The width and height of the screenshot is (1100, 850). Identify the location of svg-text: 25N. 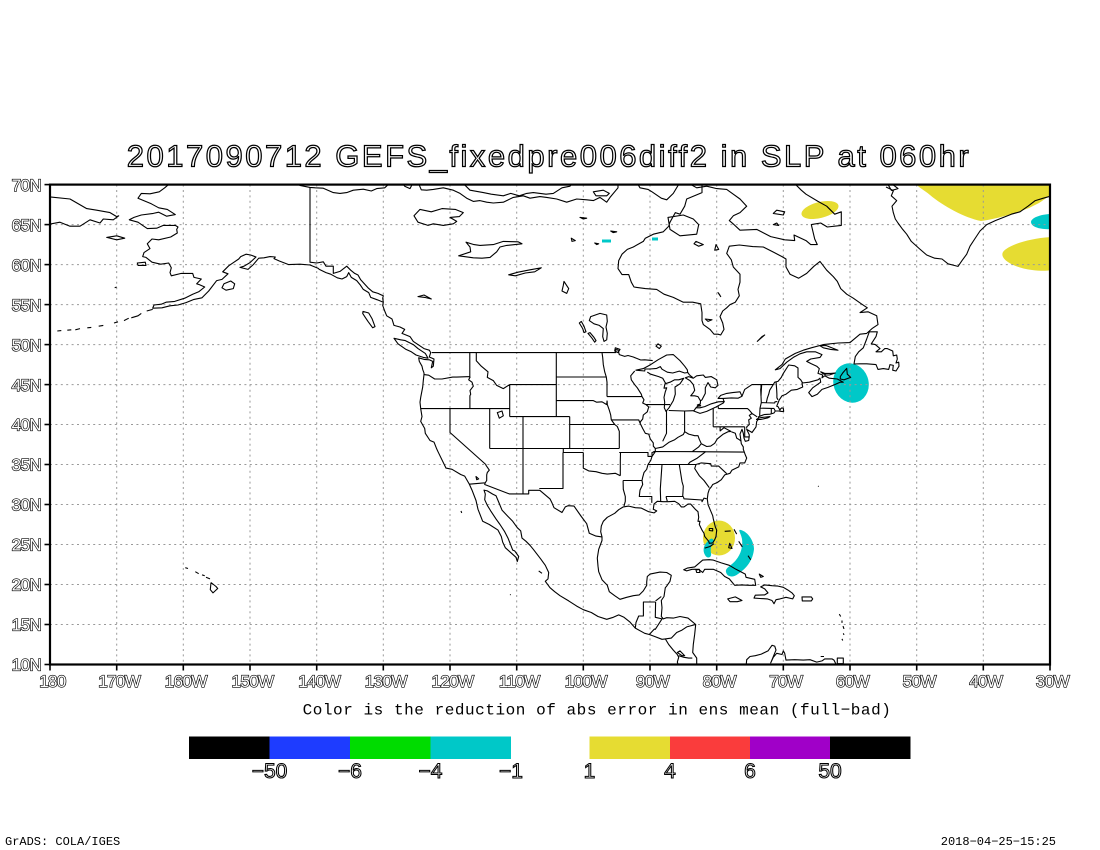
(26, 545).